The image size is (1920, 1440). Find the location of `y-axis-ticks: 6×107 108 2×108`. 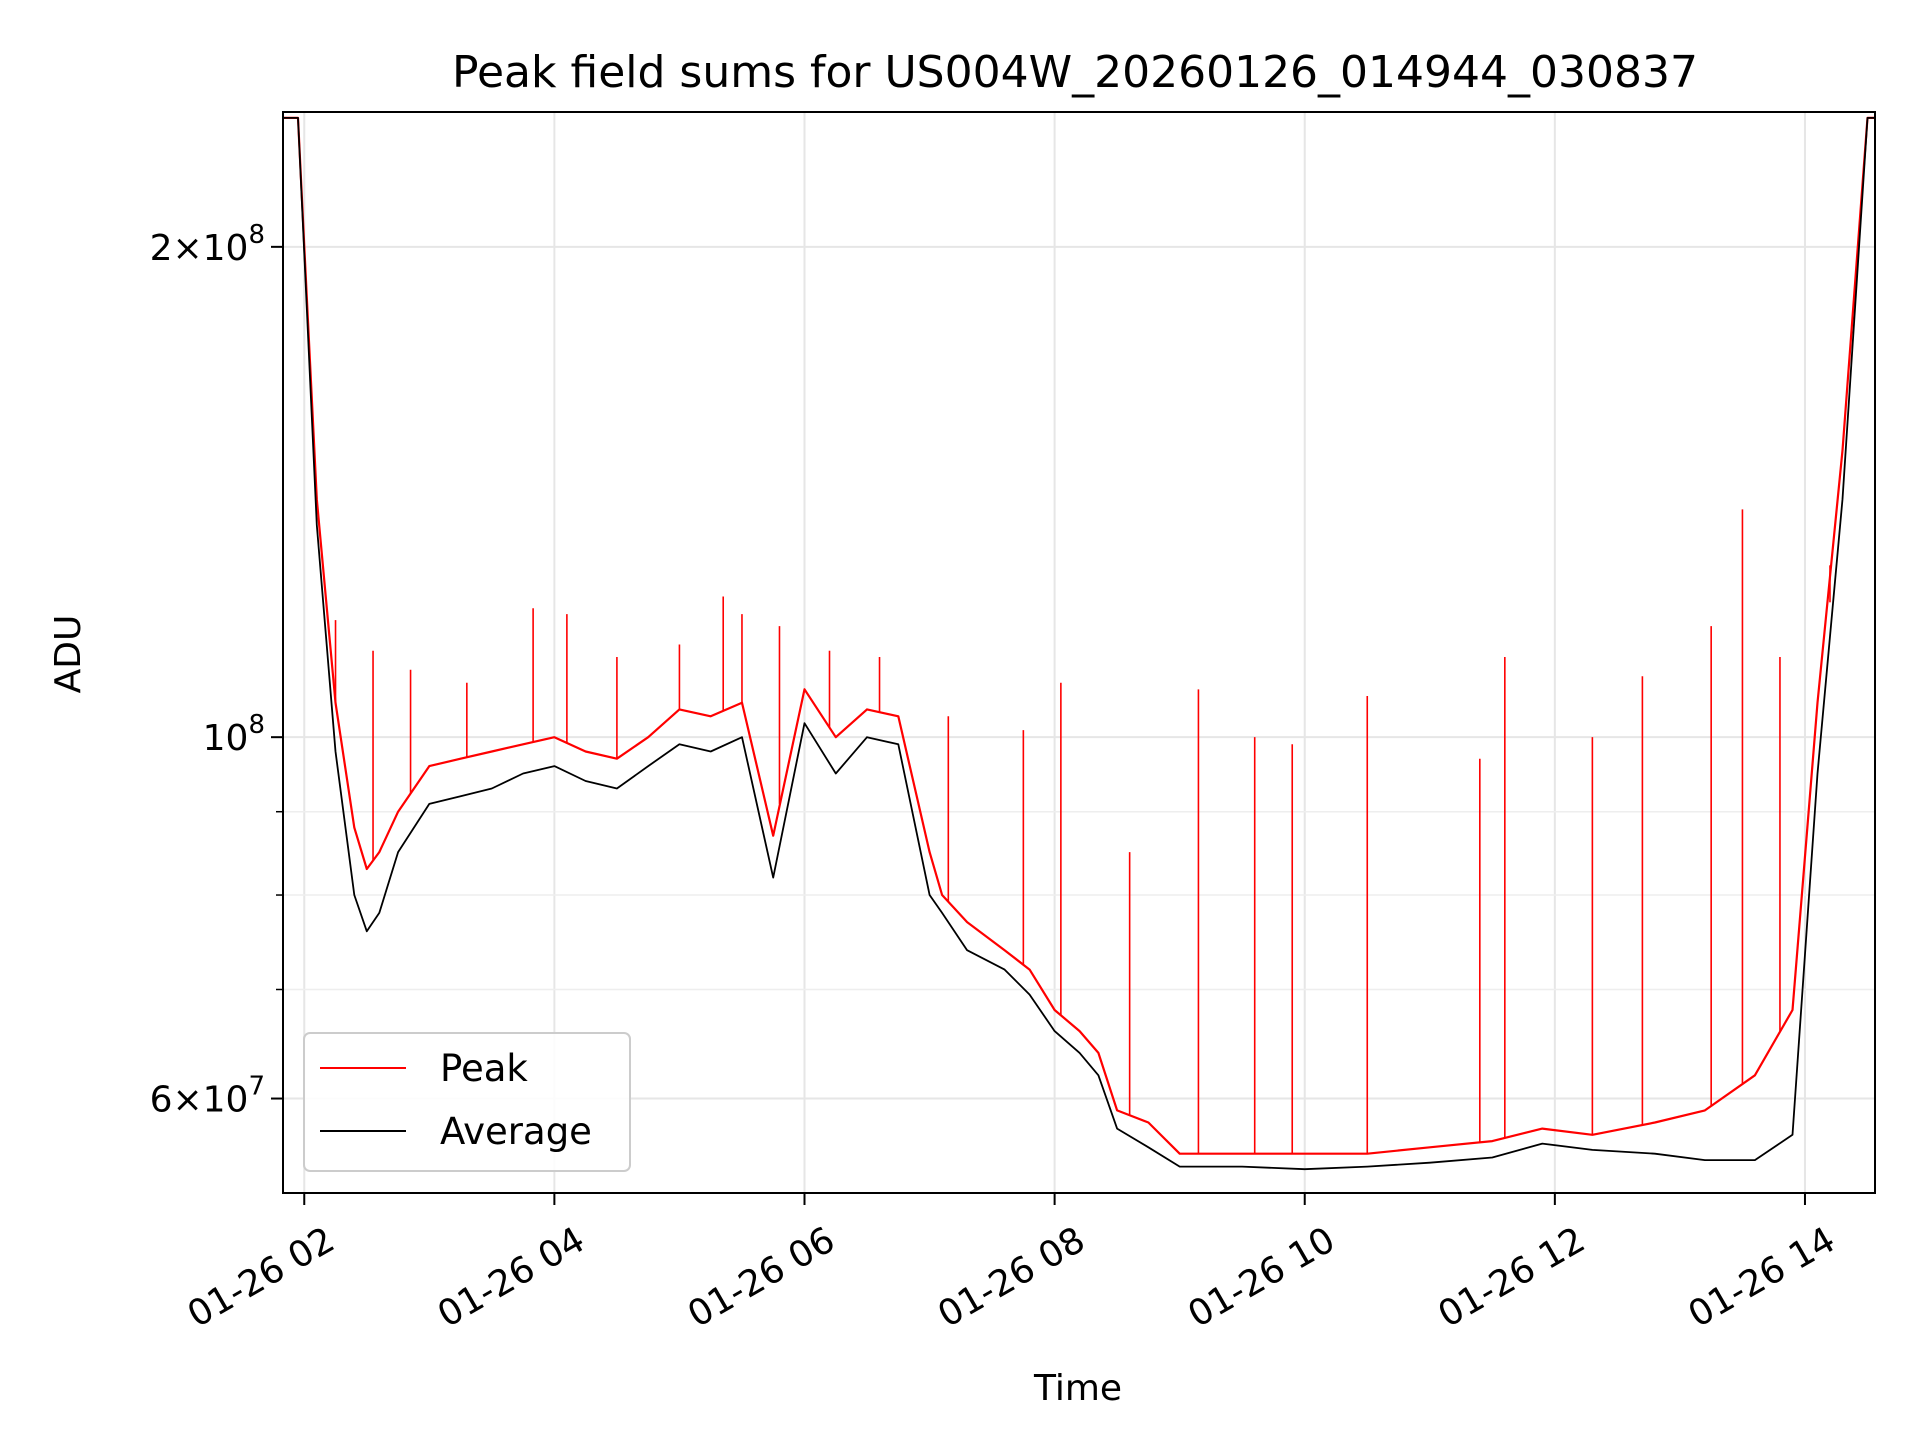

y-axis-ticks: 6×107 108 2×108 is located at coordinates (216, 670).